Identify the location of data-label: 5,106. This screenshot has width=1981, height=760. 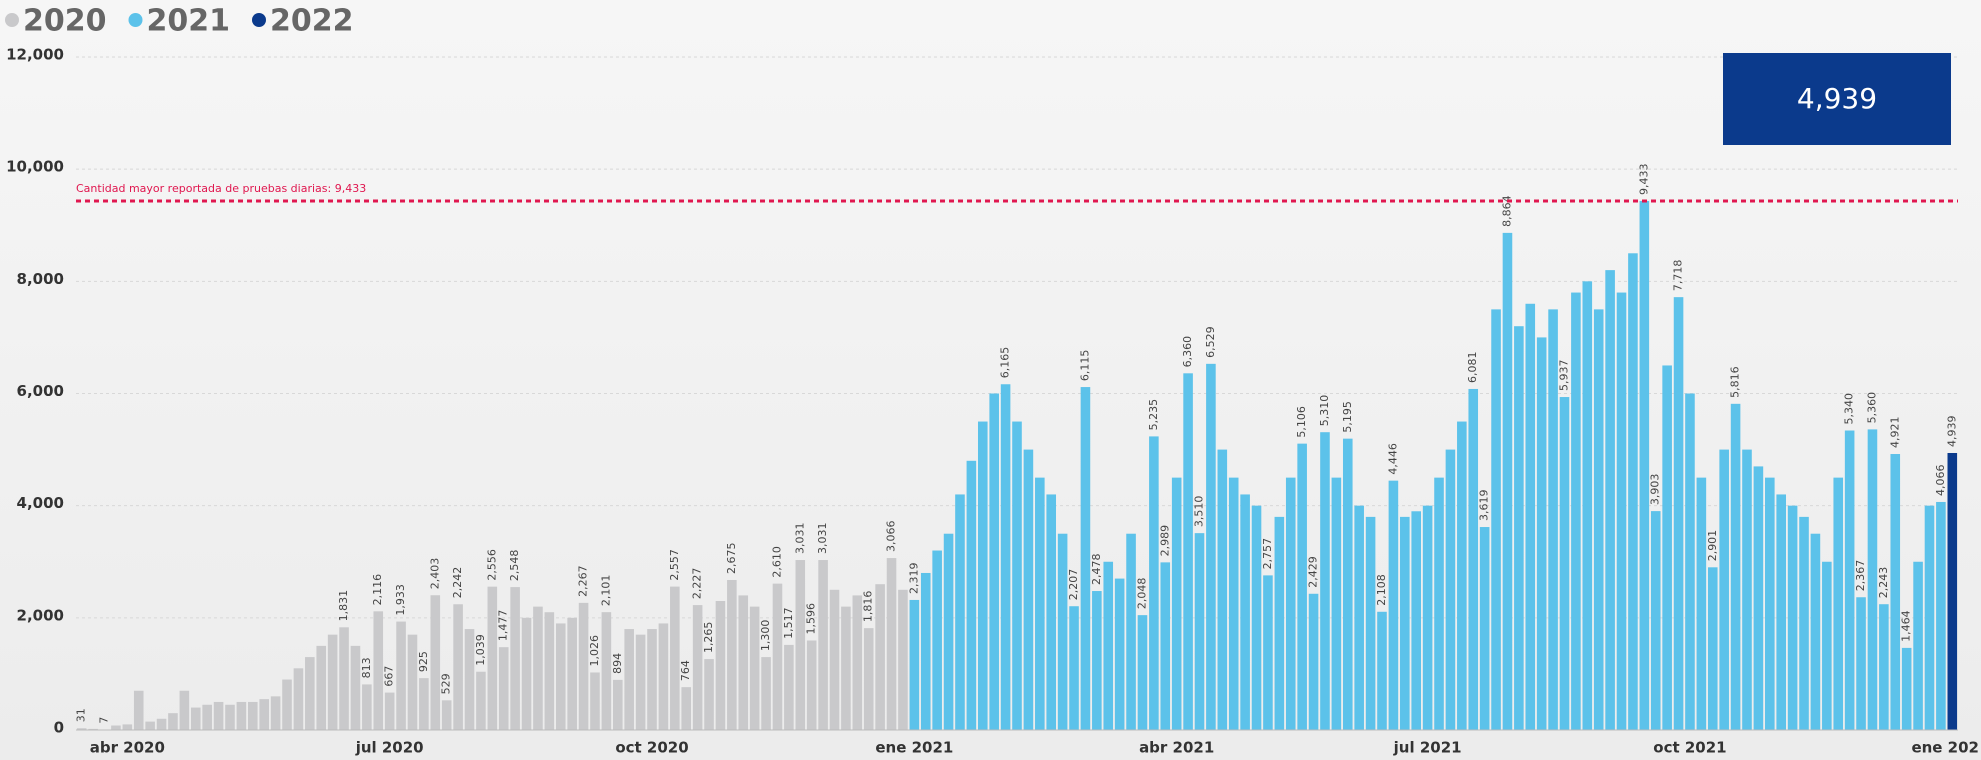
(1301, 422).